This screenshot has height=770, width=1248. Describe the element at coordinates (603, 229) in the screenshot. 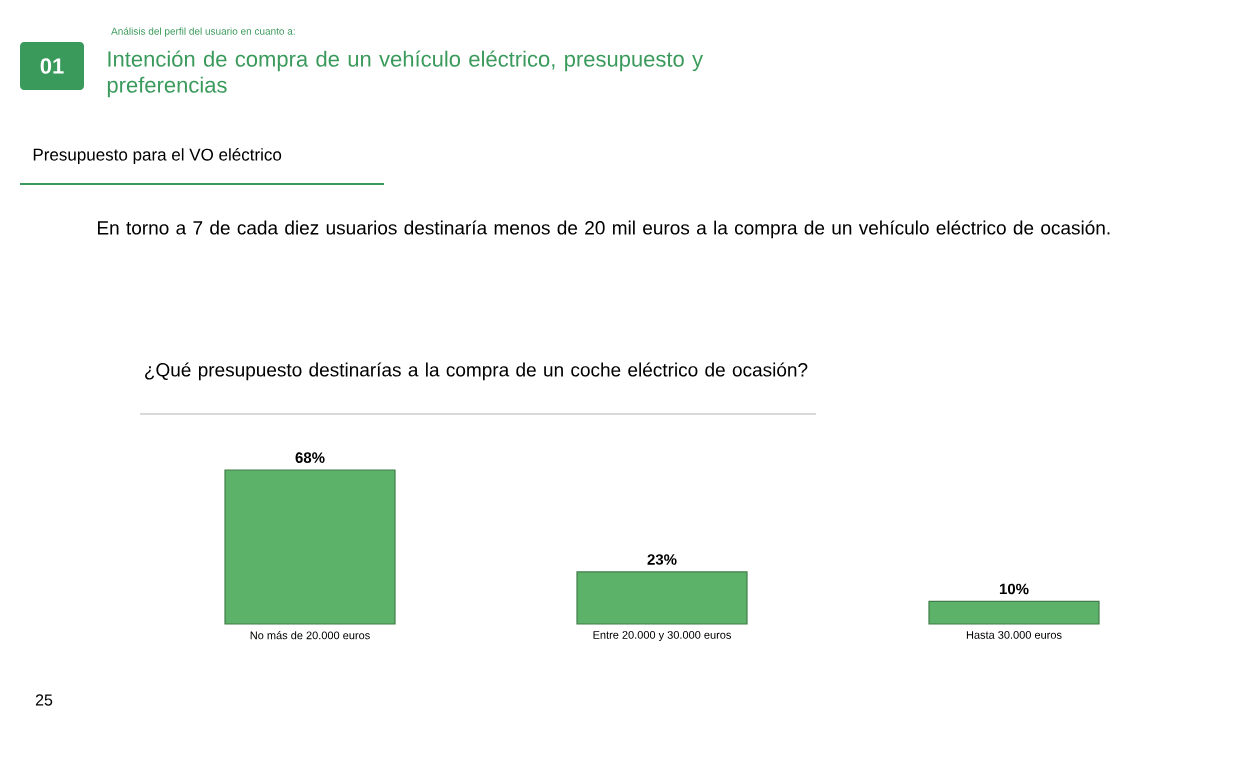

I see `text: En torno a 7 de cada diez usuarios destinaría menos de 20 mil euros a la compra de un vehículo eléctrico de ocasión.` at that location.